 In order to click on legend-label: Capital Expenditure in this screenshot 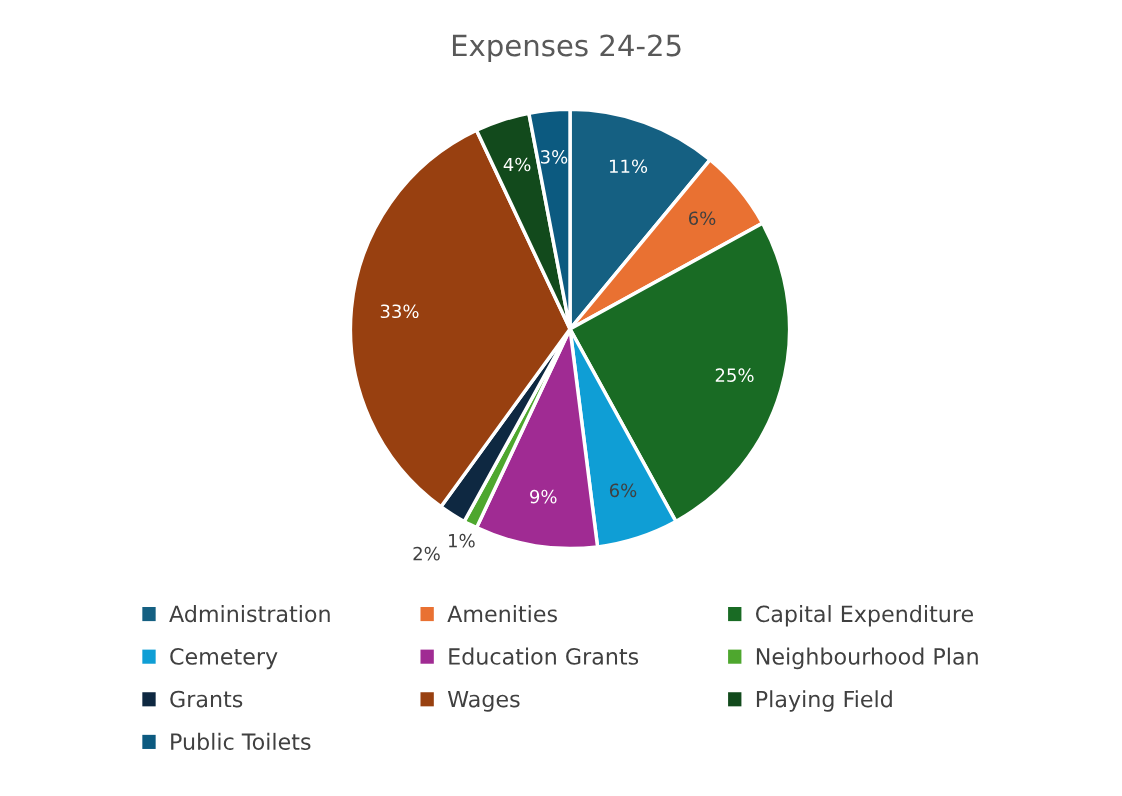, I will do `click(864, 616)`.